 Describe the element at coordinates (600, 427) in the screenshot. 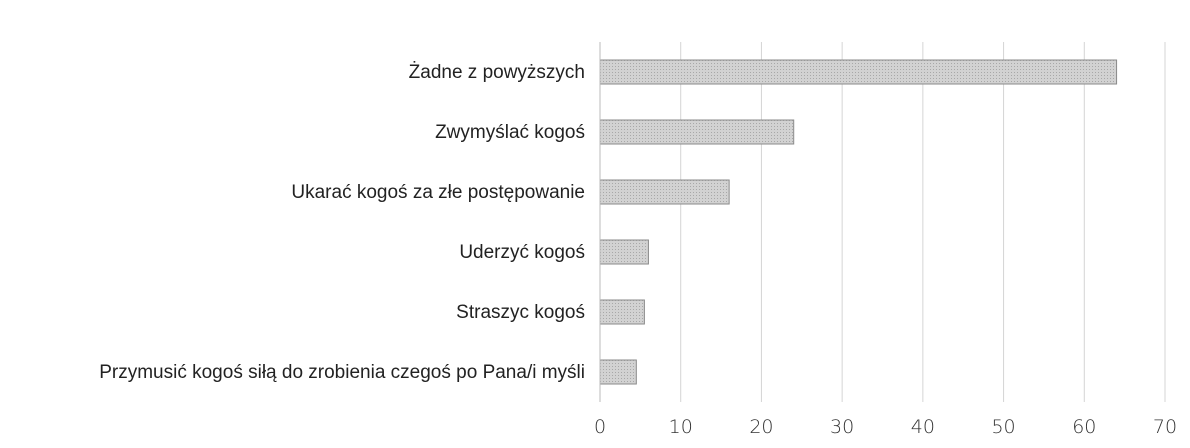

I see `x-tick-label: 0` at that location.